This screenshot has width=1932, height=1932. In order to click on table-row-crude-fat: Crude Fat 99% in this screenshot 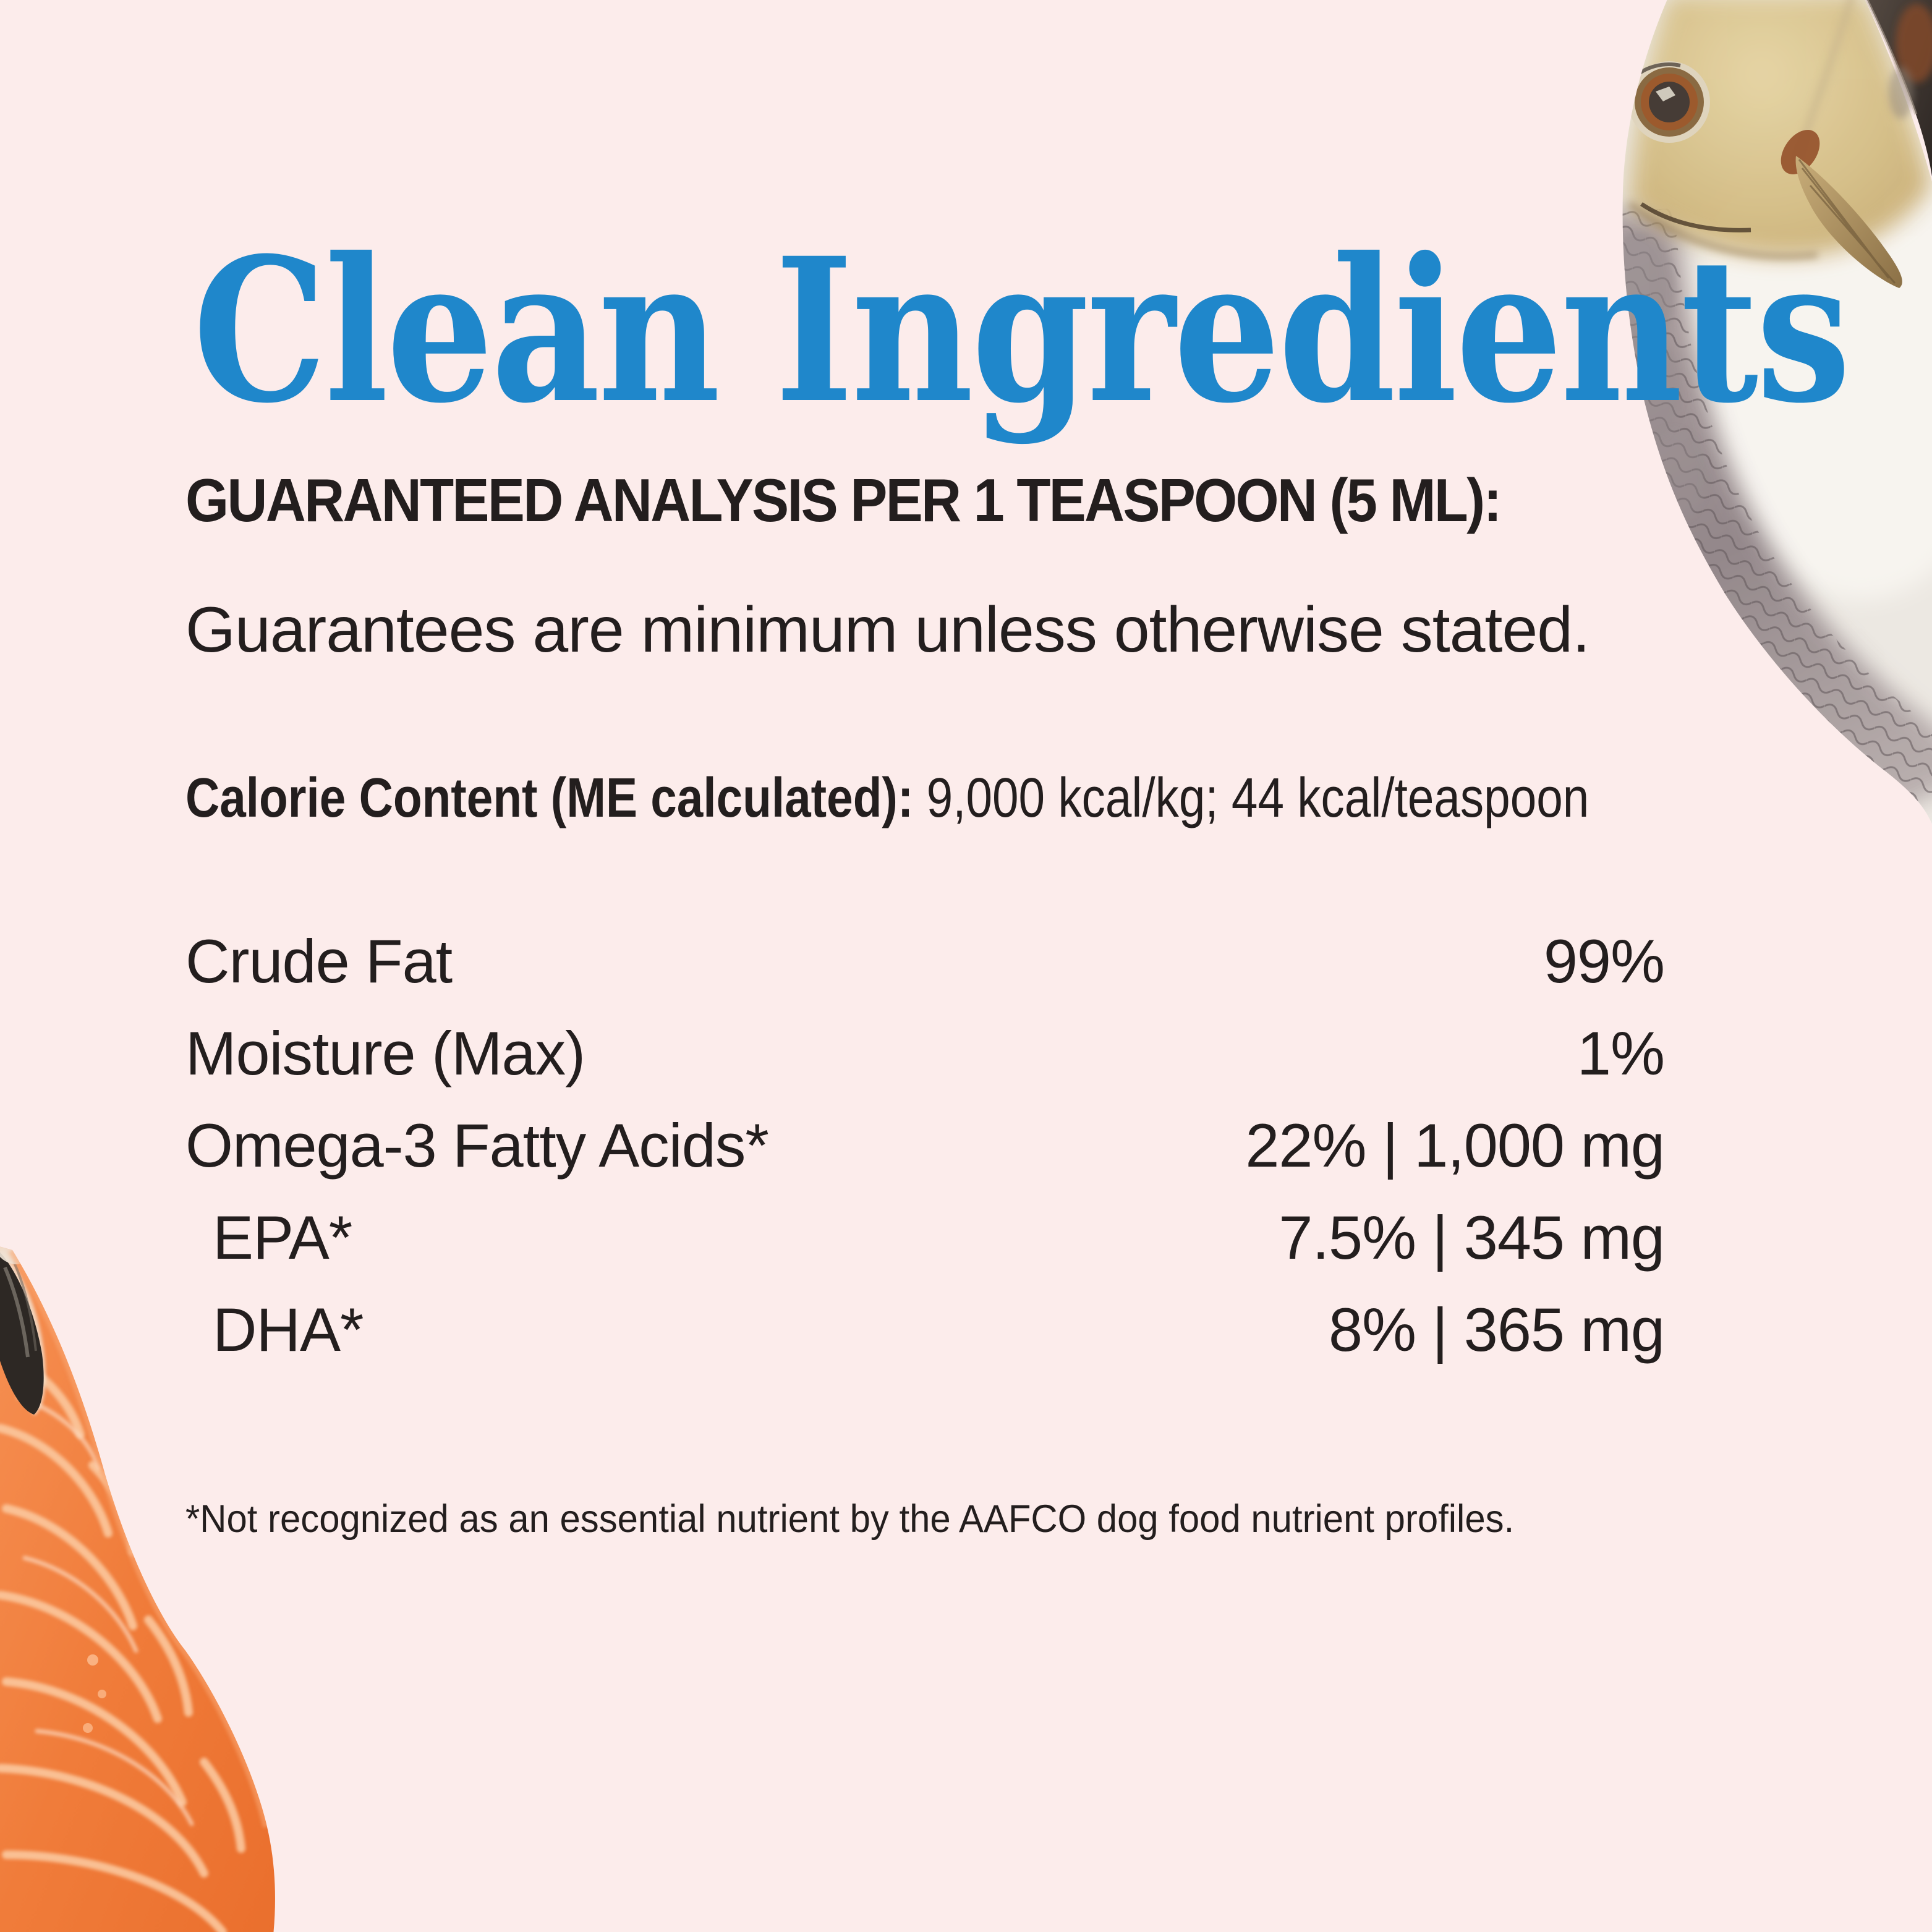, I will do `click(925, 961)`.